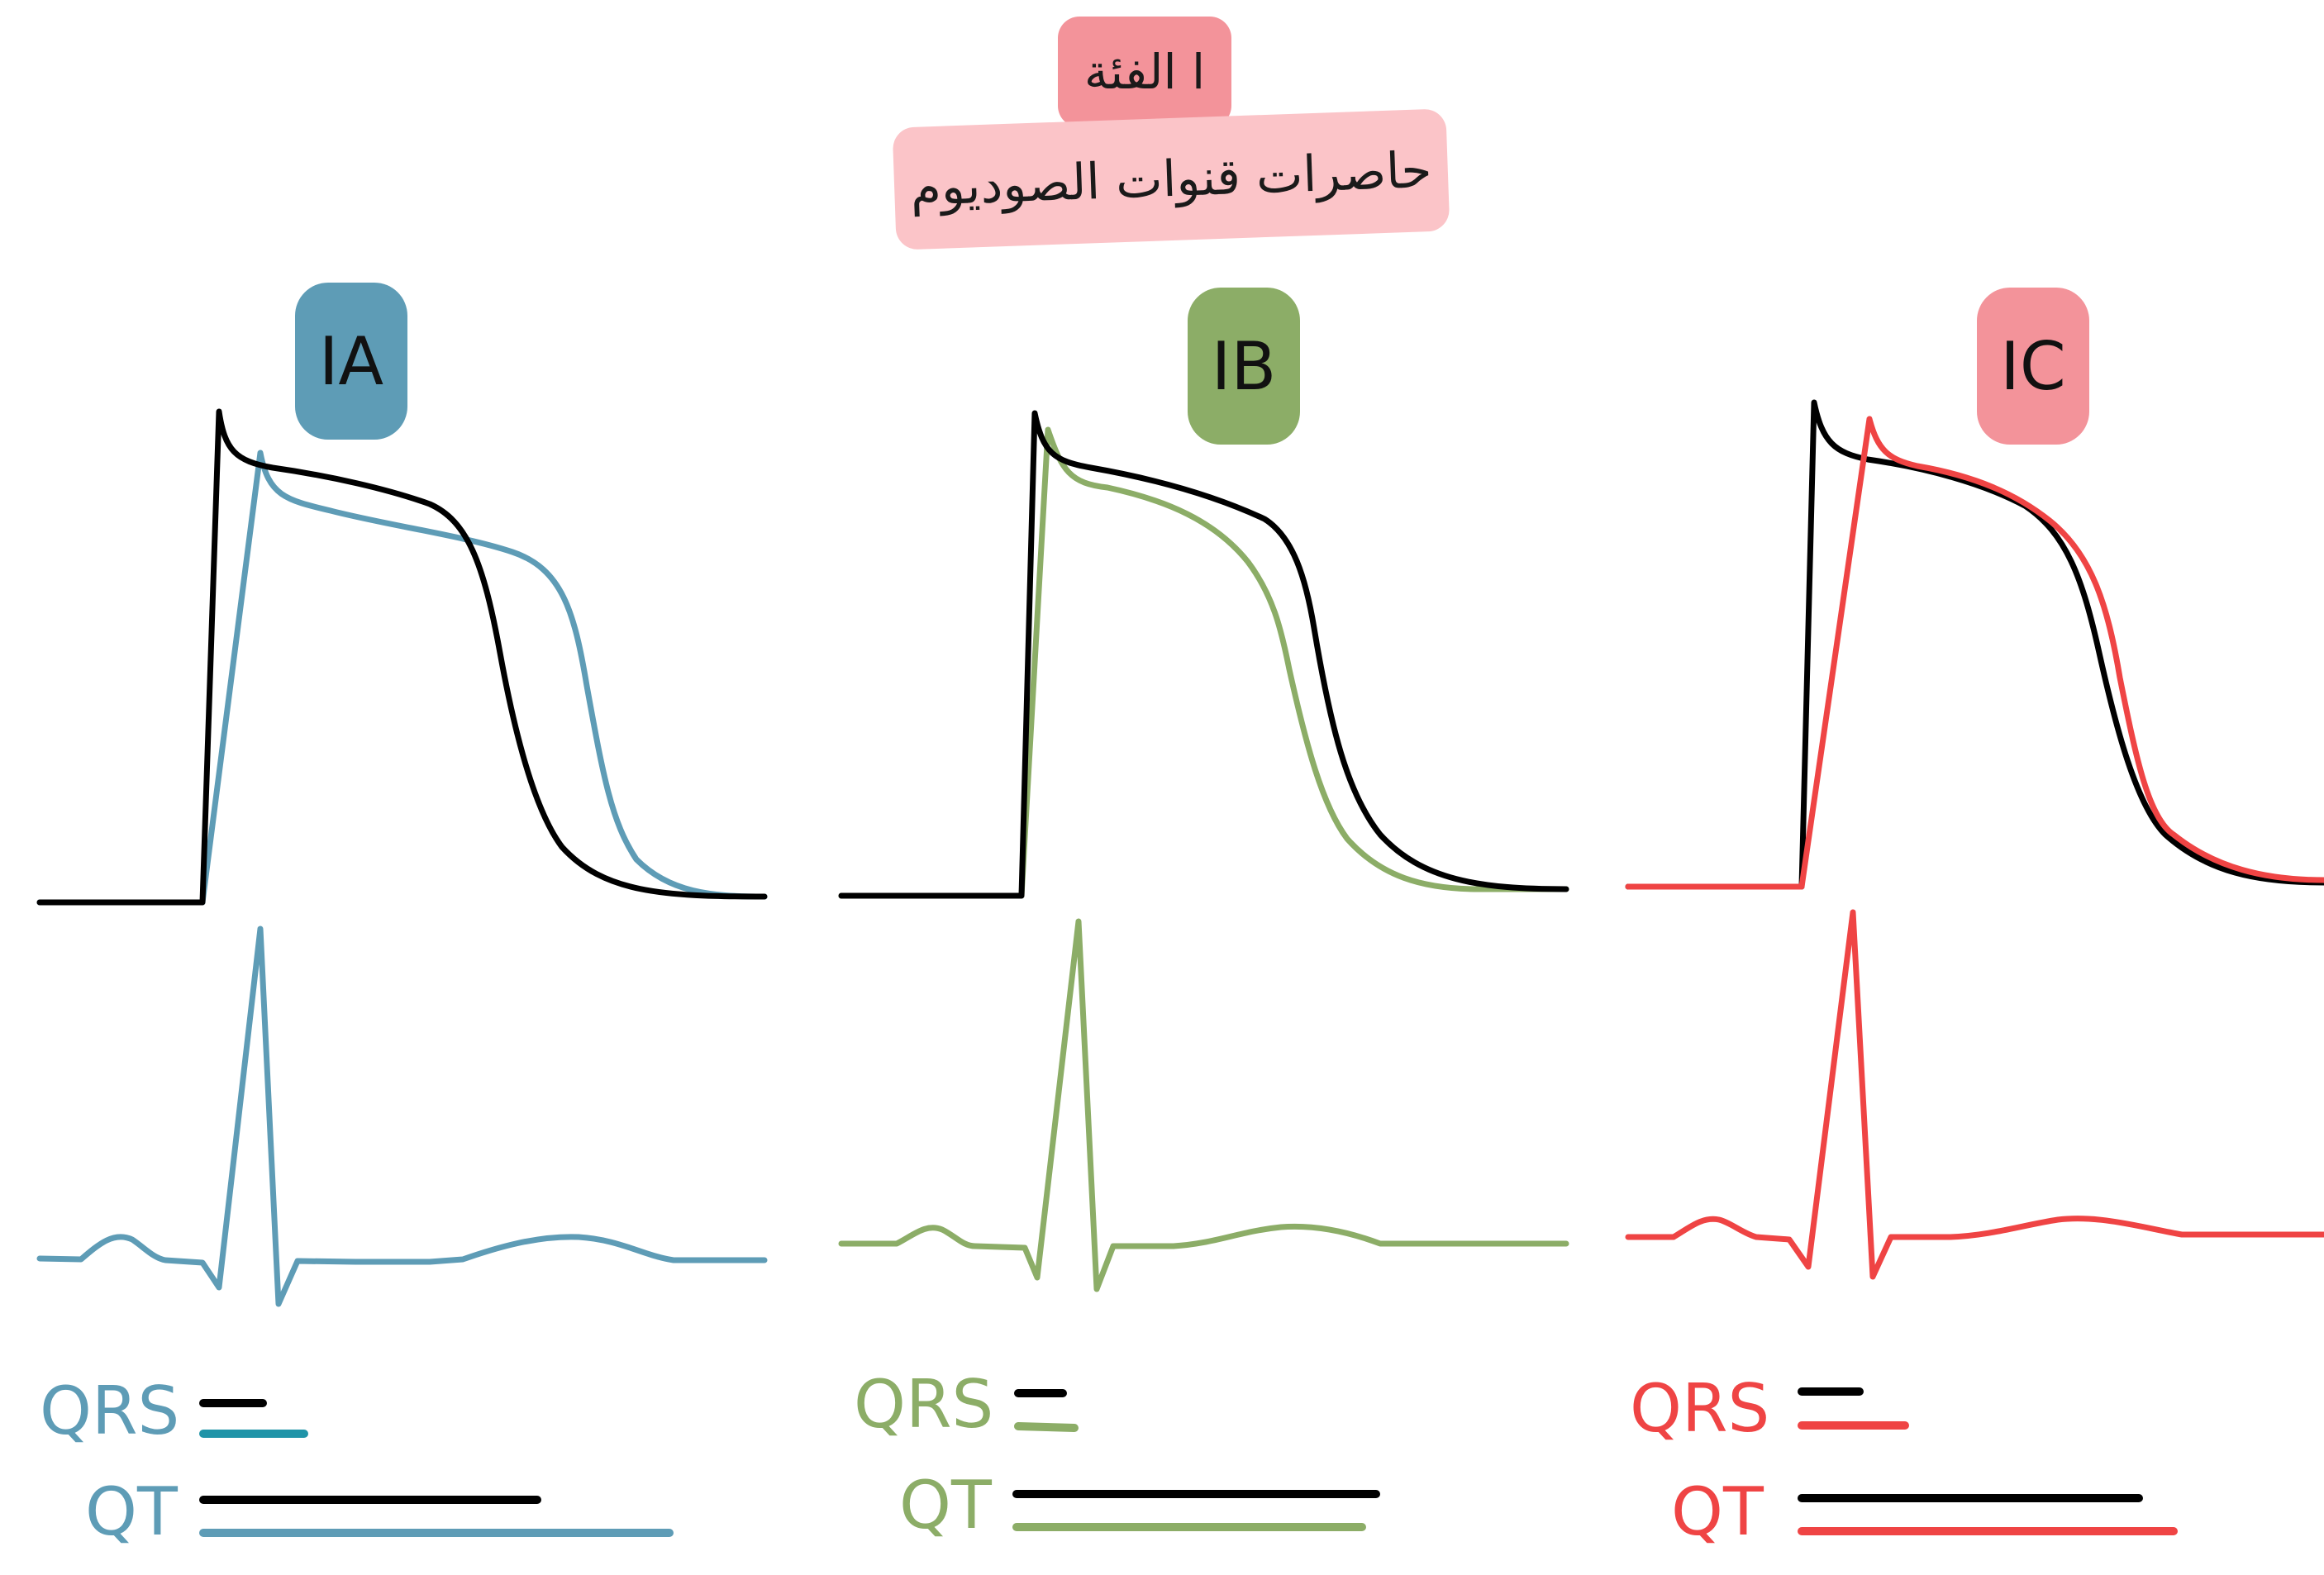 The width and height of the screenshot is (2324, 1575). Describe the element at coordinates (1203, 662) in the screenshot. I see `ib-drug-action-potential` at that location.